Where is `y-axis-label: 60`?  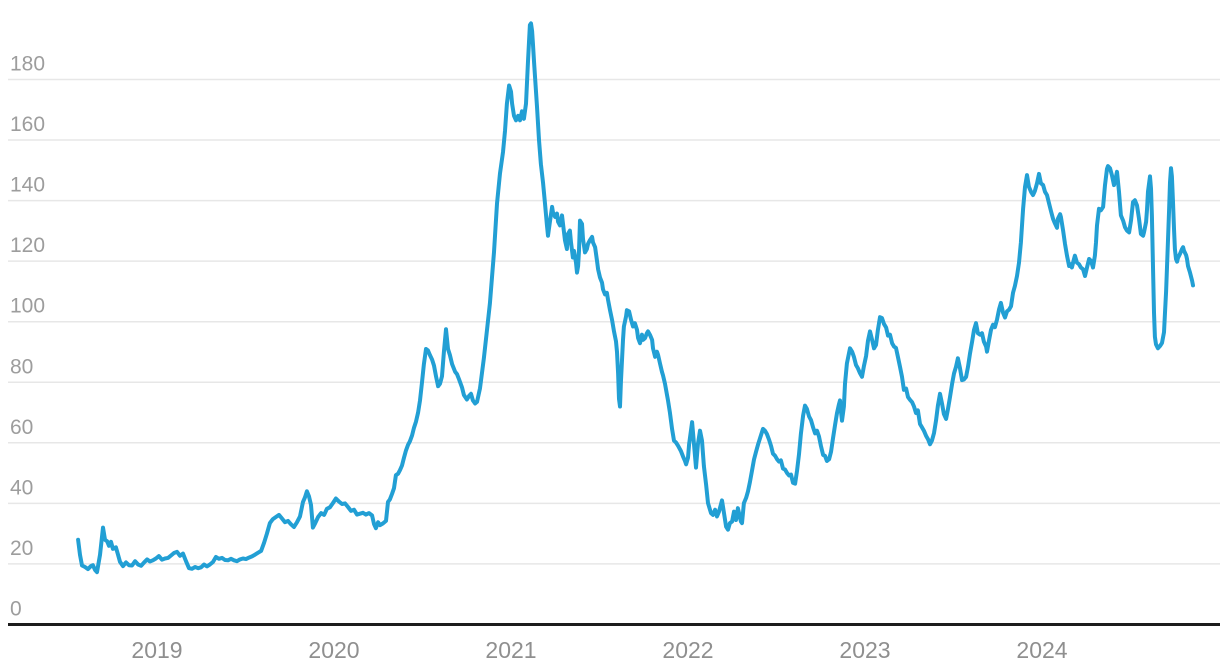 y-axis-label: 60 is located at coordinates (21, 427).